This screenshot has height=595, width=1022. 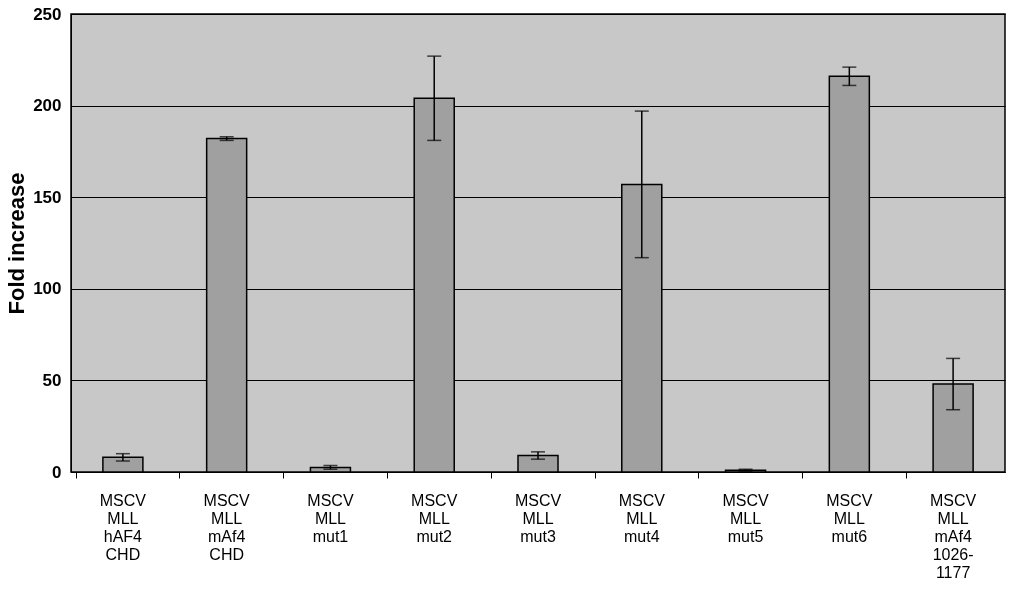 What do you see at coordinates (538, 518) in the screenshot?
I see `x-tick-label: MSCV MLL mut3` at bounding box center [538, 518].